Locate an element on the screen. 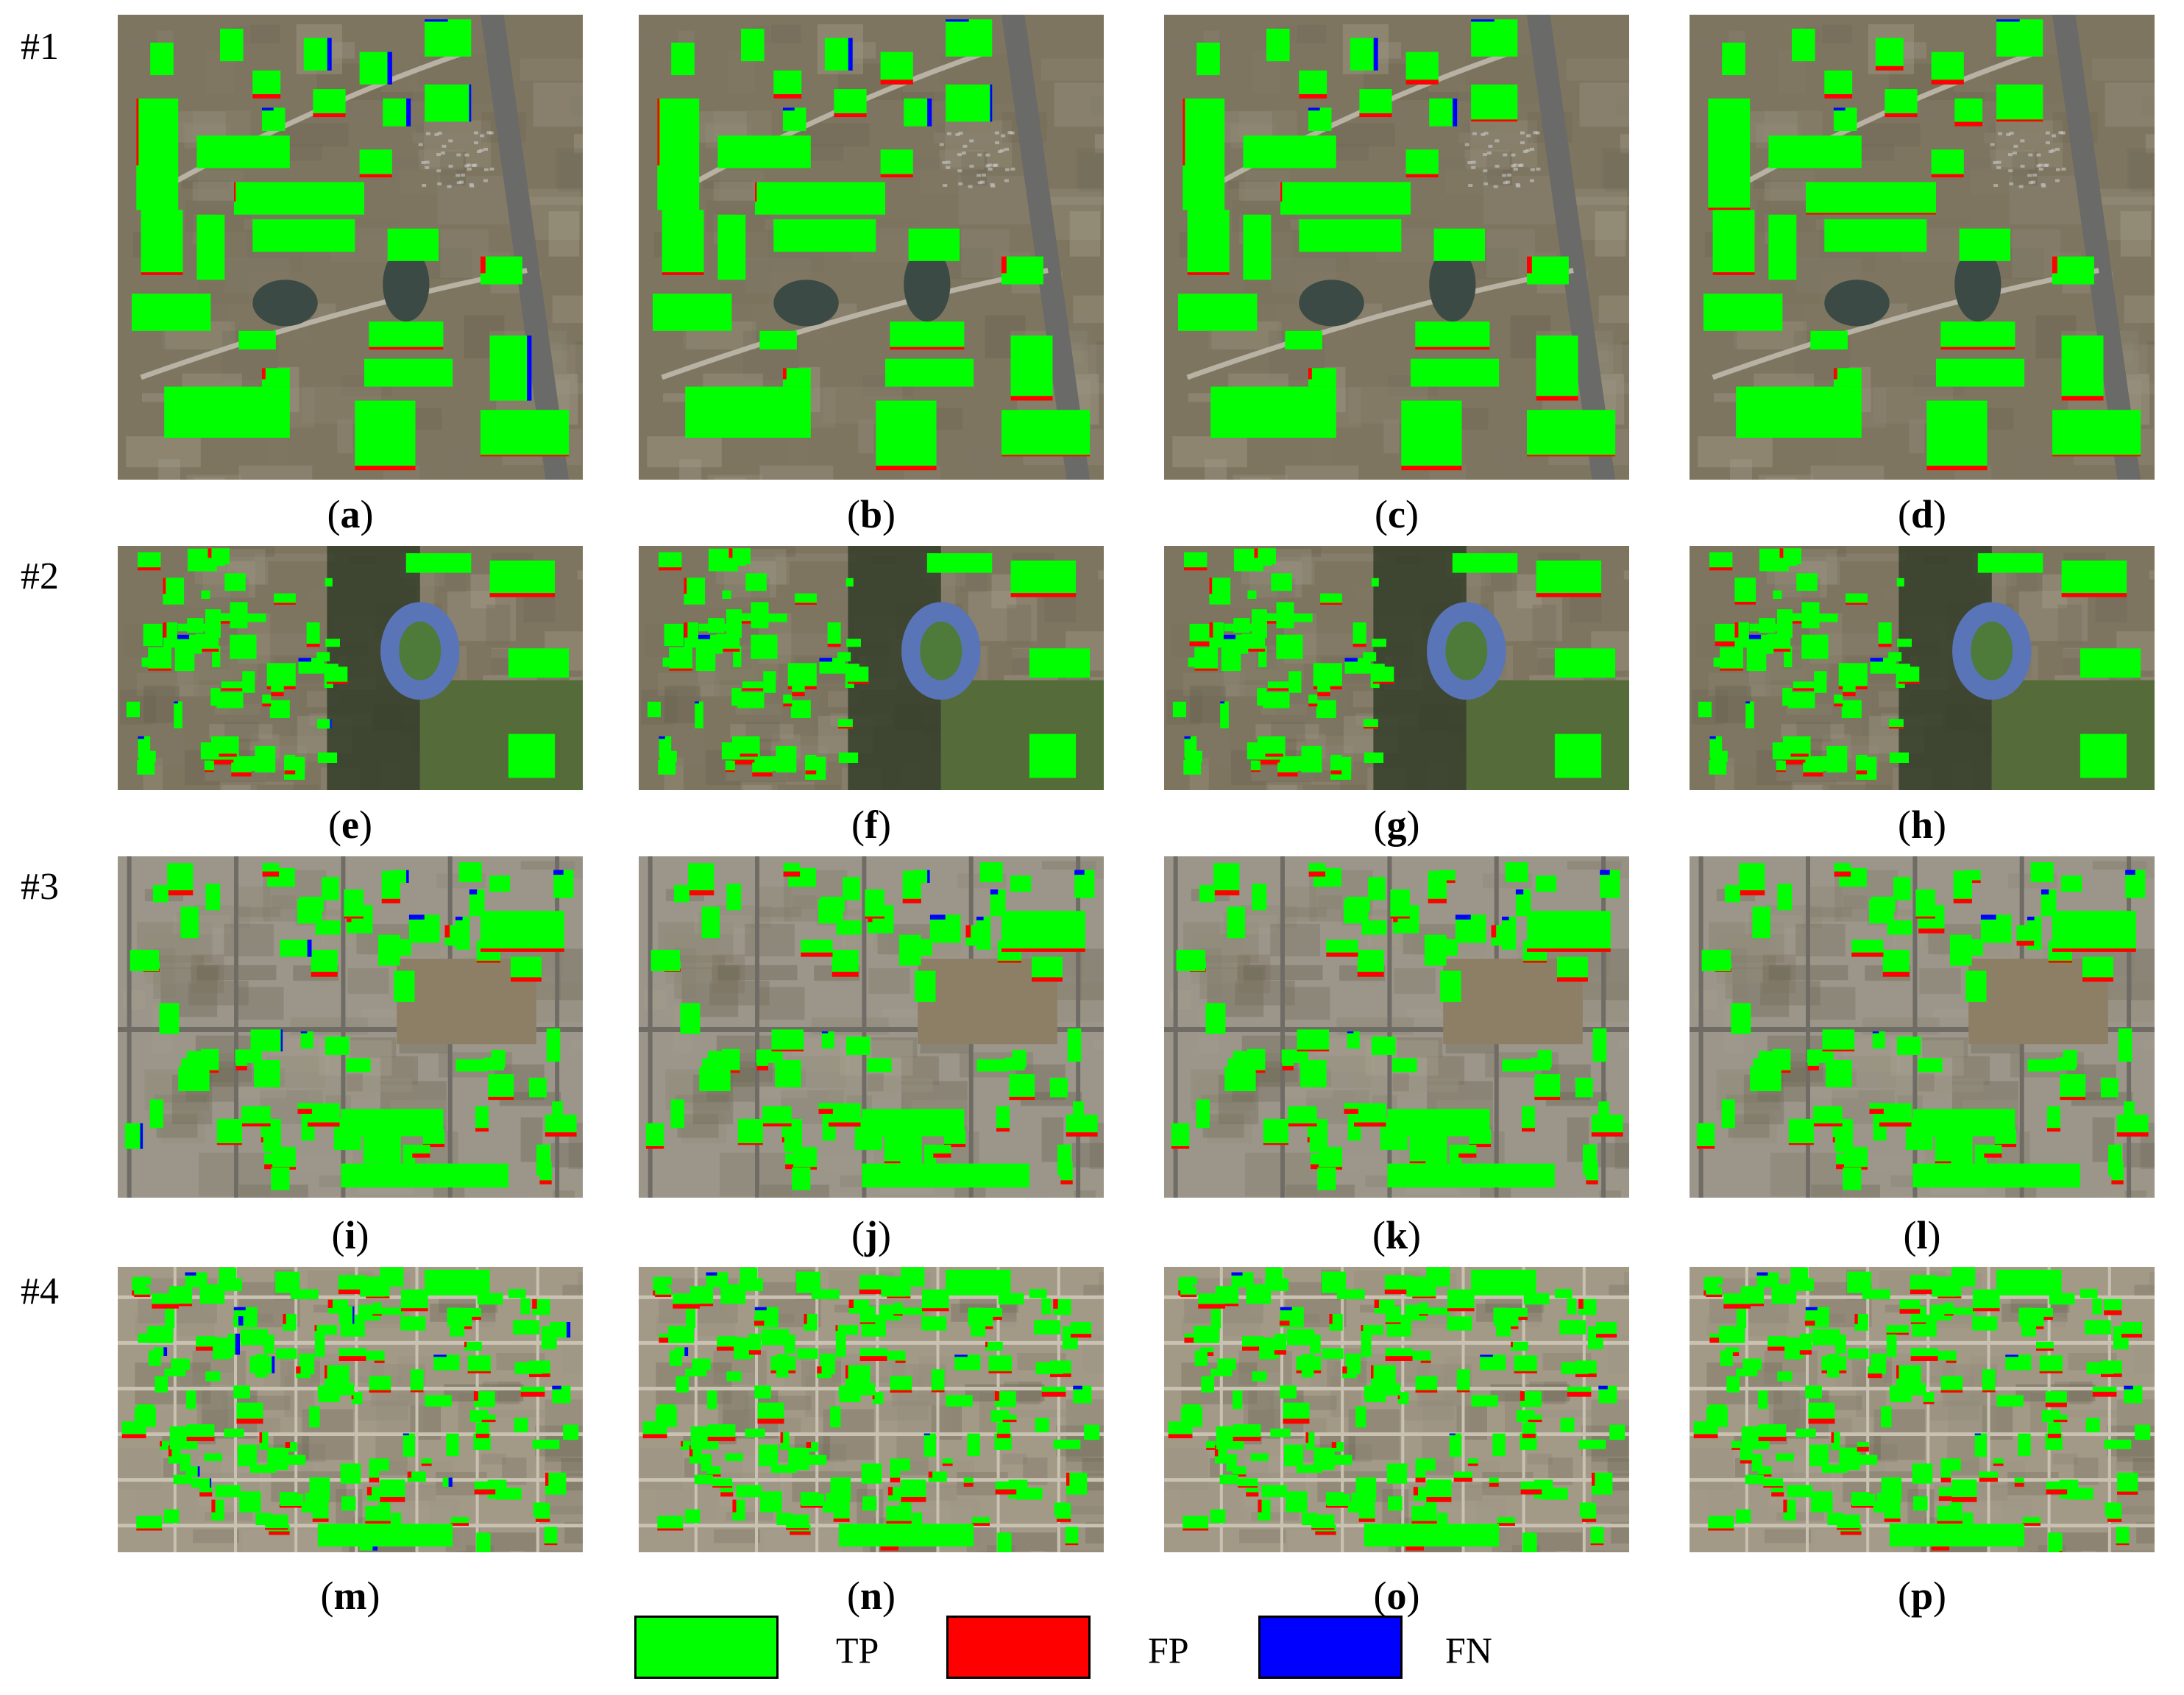 The image size is (2184, 1695). legend-swatch-tp is located at coordinates (706, 1647).